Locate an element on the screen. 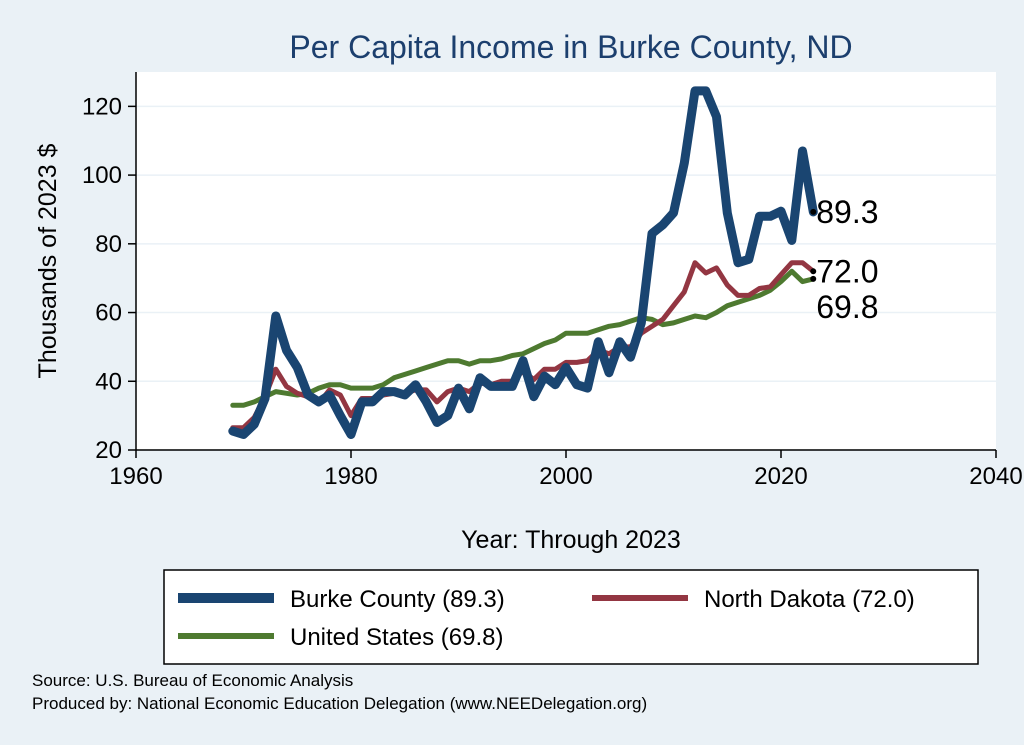  y-axis-title: Thousands of 2023 $ is located at coordinates (48, 260).